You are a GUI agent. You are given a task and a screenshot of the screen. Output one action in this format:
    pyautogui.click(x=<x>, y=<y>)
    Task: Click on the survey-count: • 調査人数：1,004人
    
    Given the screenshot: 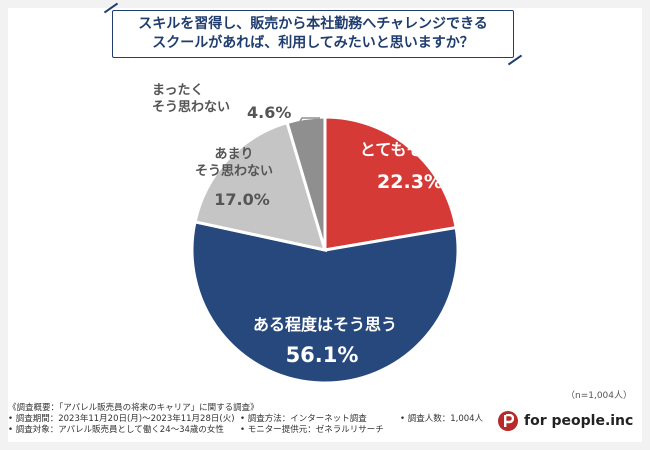 What is the action you would take?
    pyautogui.click(x=442, y=419)
    